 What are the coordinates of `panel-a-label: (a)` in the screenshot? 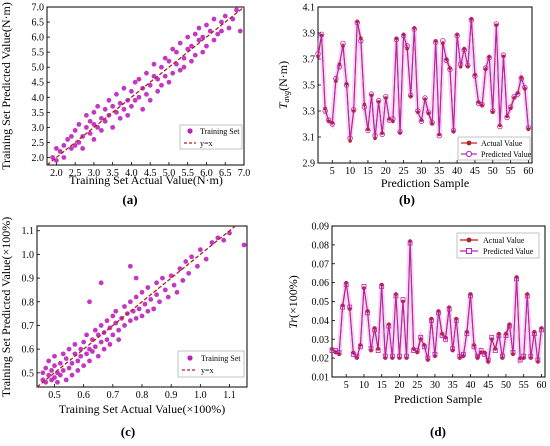 It's located at (129, 199).